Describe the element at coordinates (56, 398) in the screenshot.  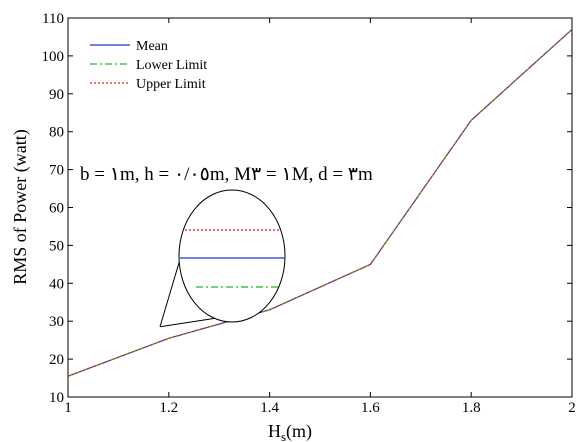
I see `y-tick-label: 10` at that location.